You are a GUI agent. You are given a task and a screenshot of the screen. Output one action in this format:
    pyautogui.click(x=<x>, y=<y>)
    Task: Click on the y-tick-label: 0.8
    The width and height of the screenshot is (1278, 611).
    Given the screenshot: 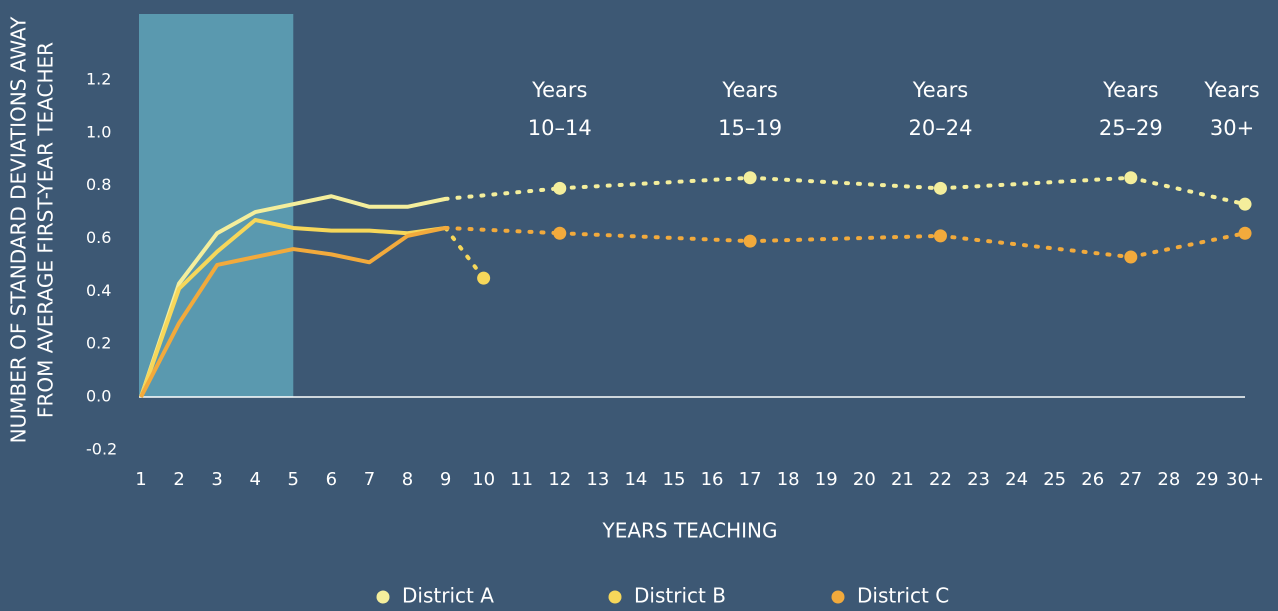 What is the action you would take?
    pyautogui.click(x=98, y=184)
    